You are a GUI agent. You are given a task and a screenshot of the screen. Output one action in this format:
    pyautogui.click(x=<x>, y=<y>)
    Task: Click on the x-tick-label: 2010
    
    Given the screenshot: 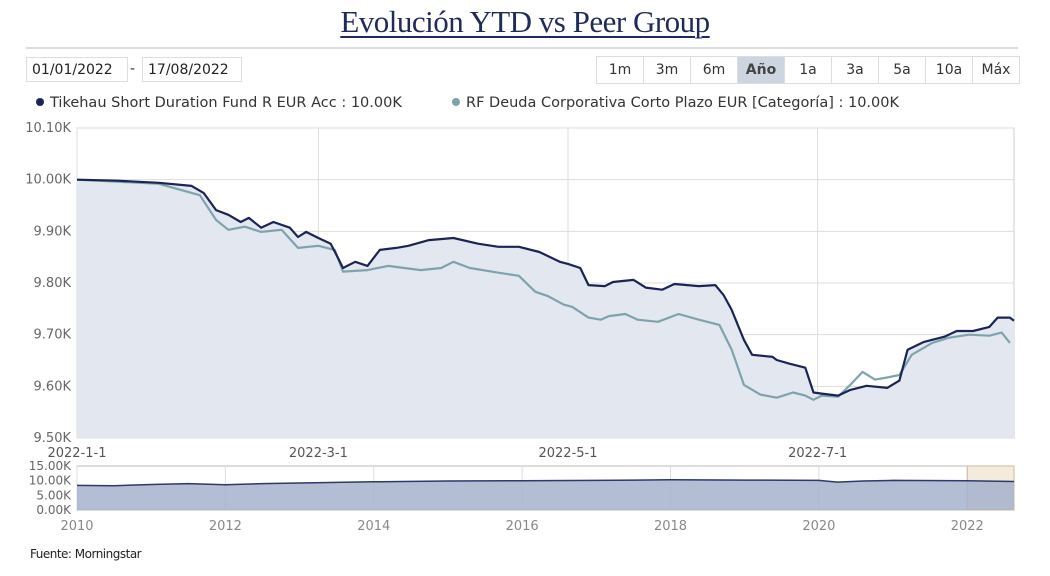 What is the action you would take?
    pyautogui.click(x=76, y=526)
    